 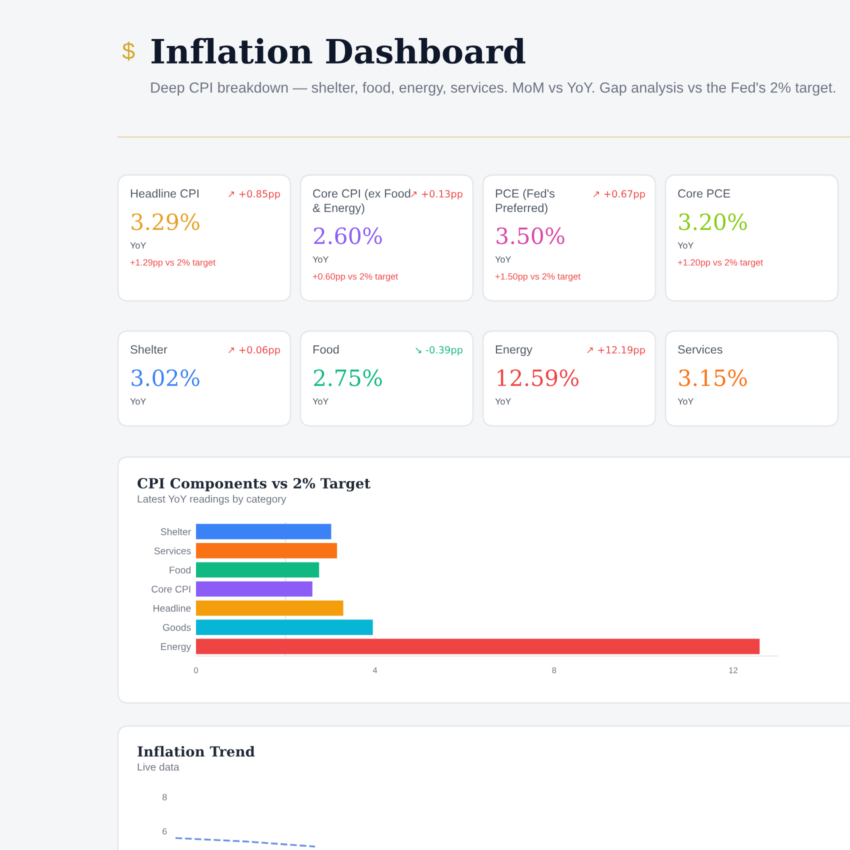 I want to click on line-series, so click(x=244, y=842).